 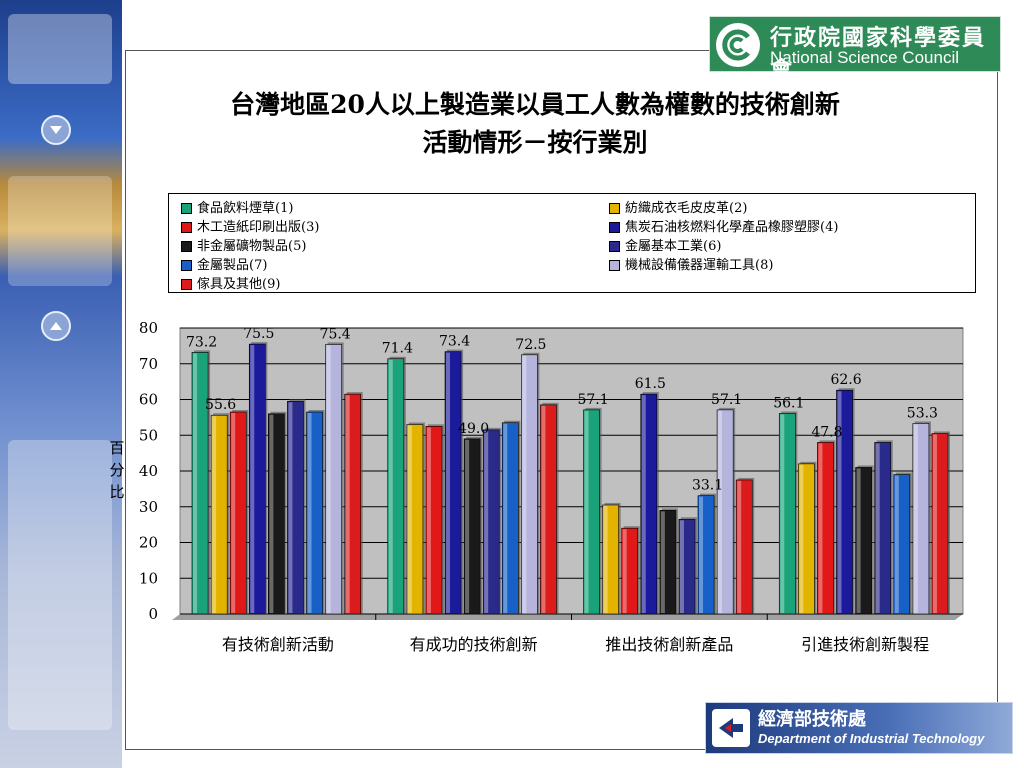 What do you see at coordinates (707, 486) in the screenshot?
I see `data-label: 33.1` at bounding box center [707, 486].